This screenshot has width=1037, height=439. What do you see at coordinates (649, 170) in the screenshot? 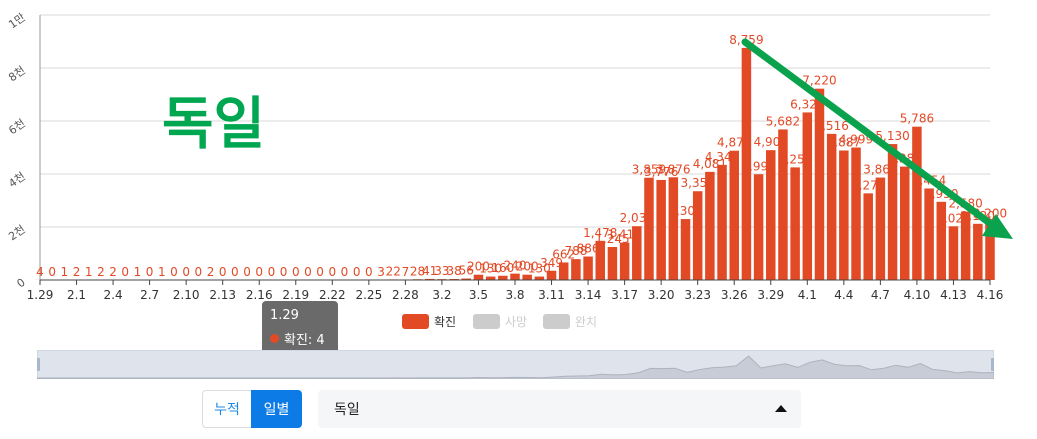
I see `bar-value-label: 3,859` at bounding box center [649, 170].